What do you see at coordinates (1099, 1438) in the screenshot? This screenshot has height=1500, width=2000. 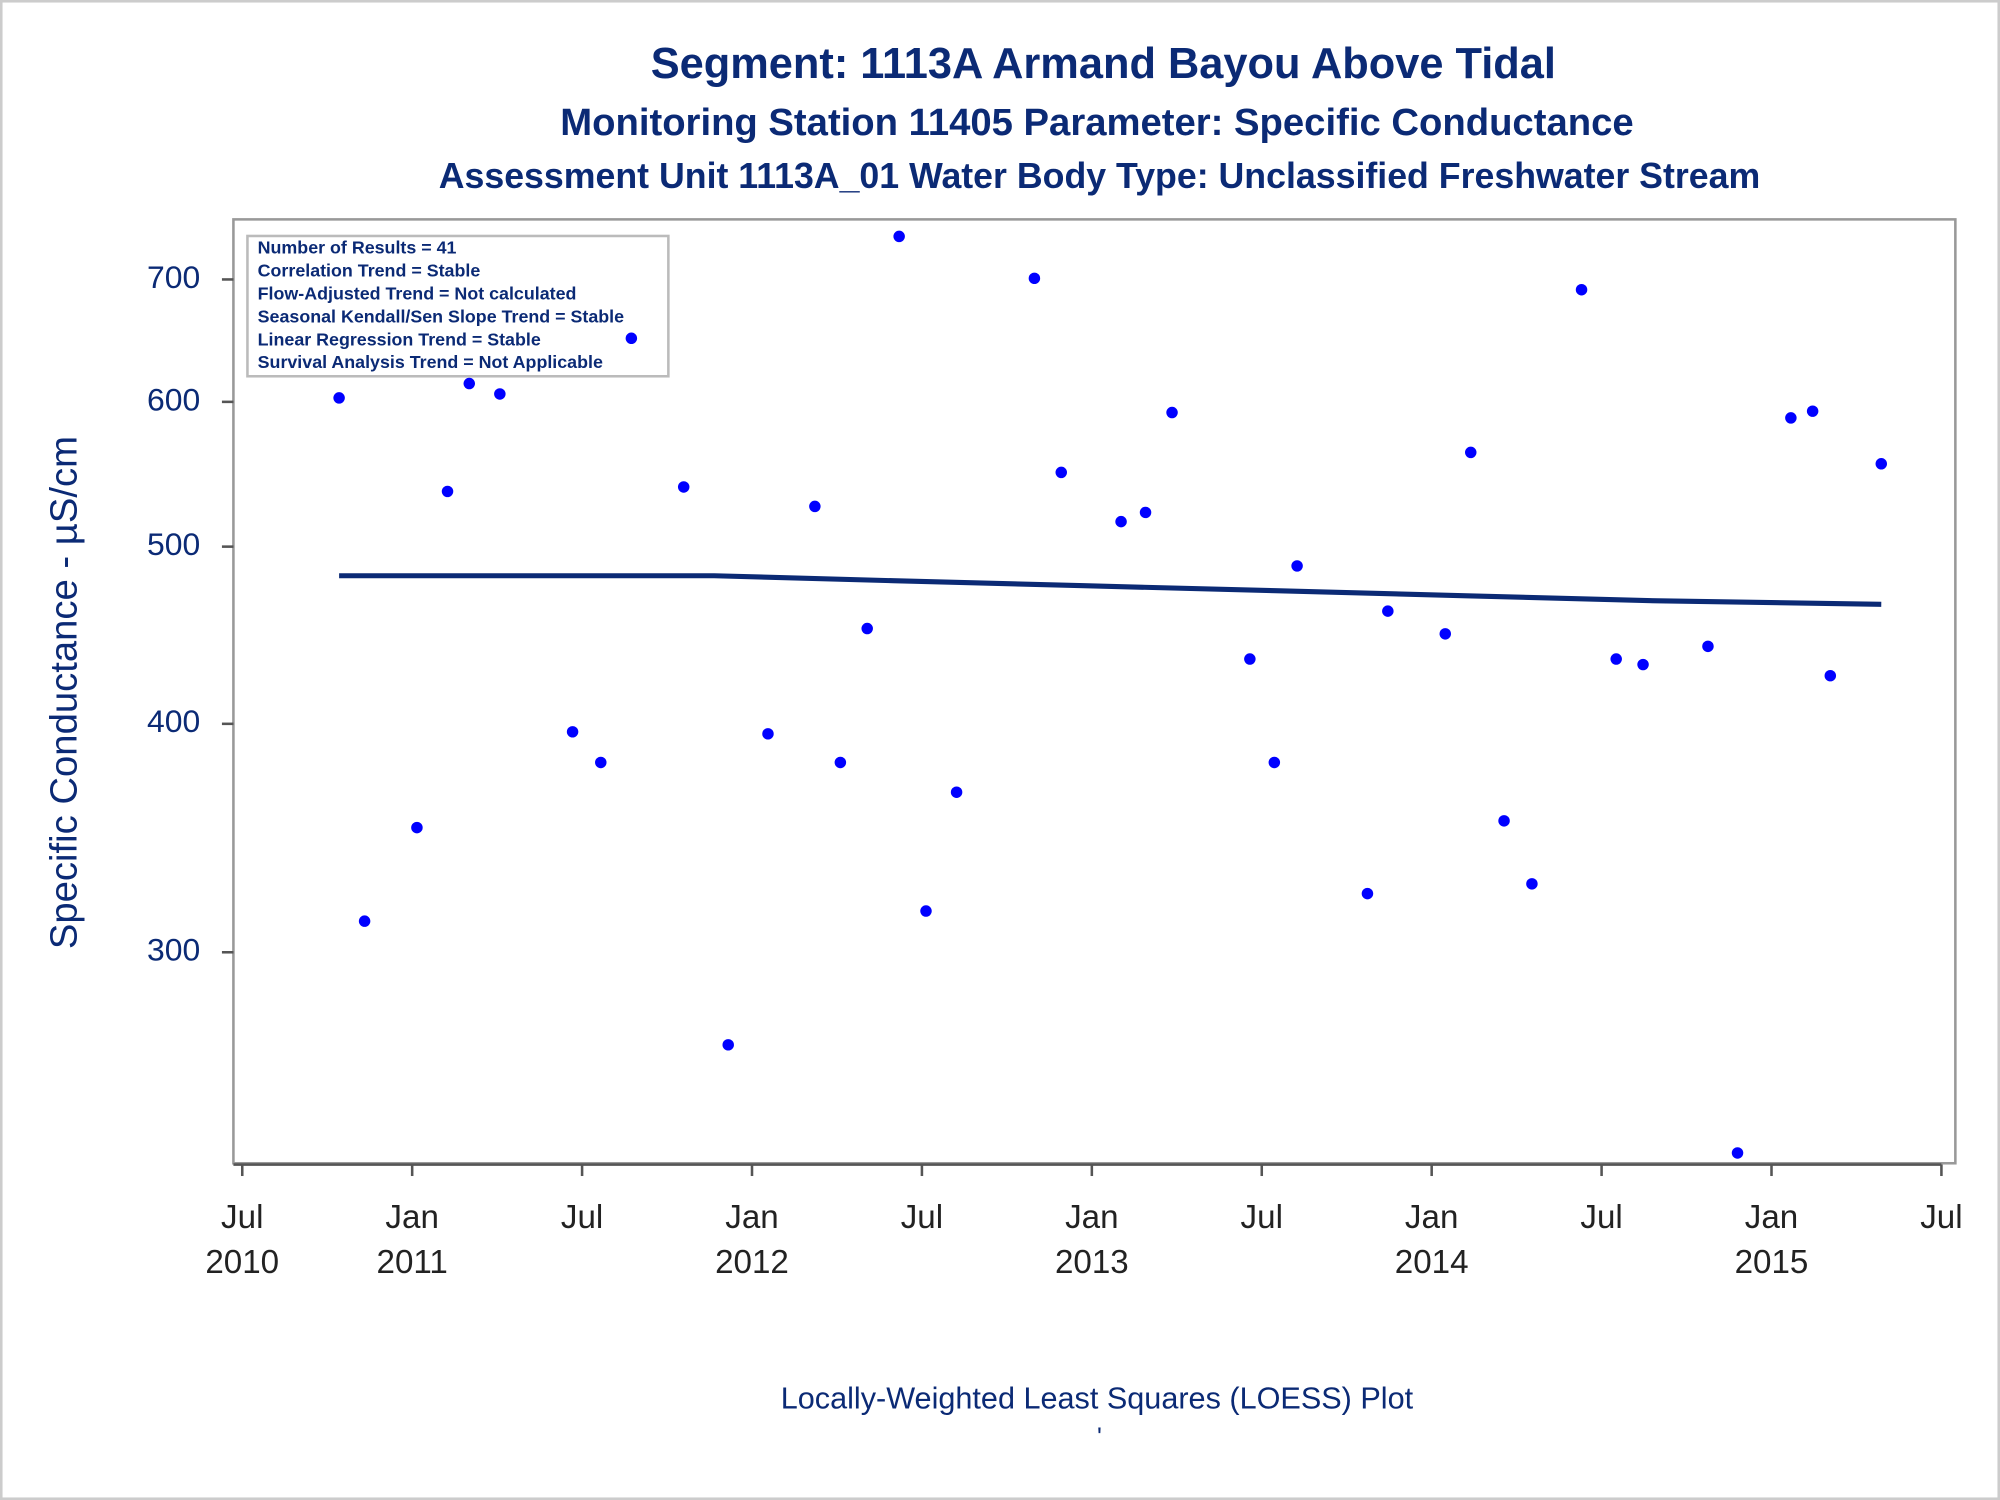 I see `footnote: '` at bounding box center [1099, 1438].